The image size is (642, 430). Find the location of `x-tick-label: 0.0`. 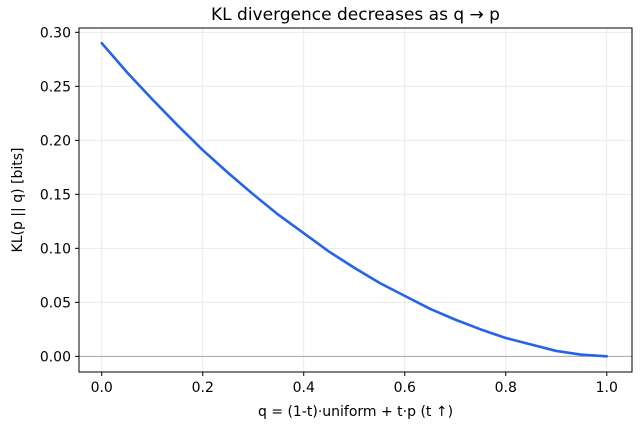

x-tick-label: 0.0 is located at coordinates (102, 388).